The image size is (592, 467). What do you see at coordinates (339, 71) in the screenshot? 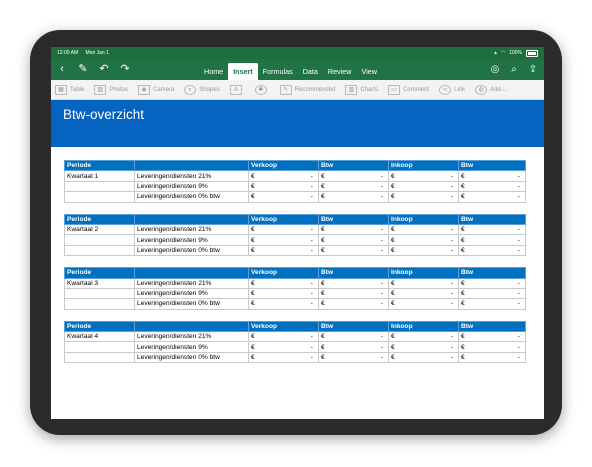
I see `tab-review: Review` at bounding box center [339, 71].